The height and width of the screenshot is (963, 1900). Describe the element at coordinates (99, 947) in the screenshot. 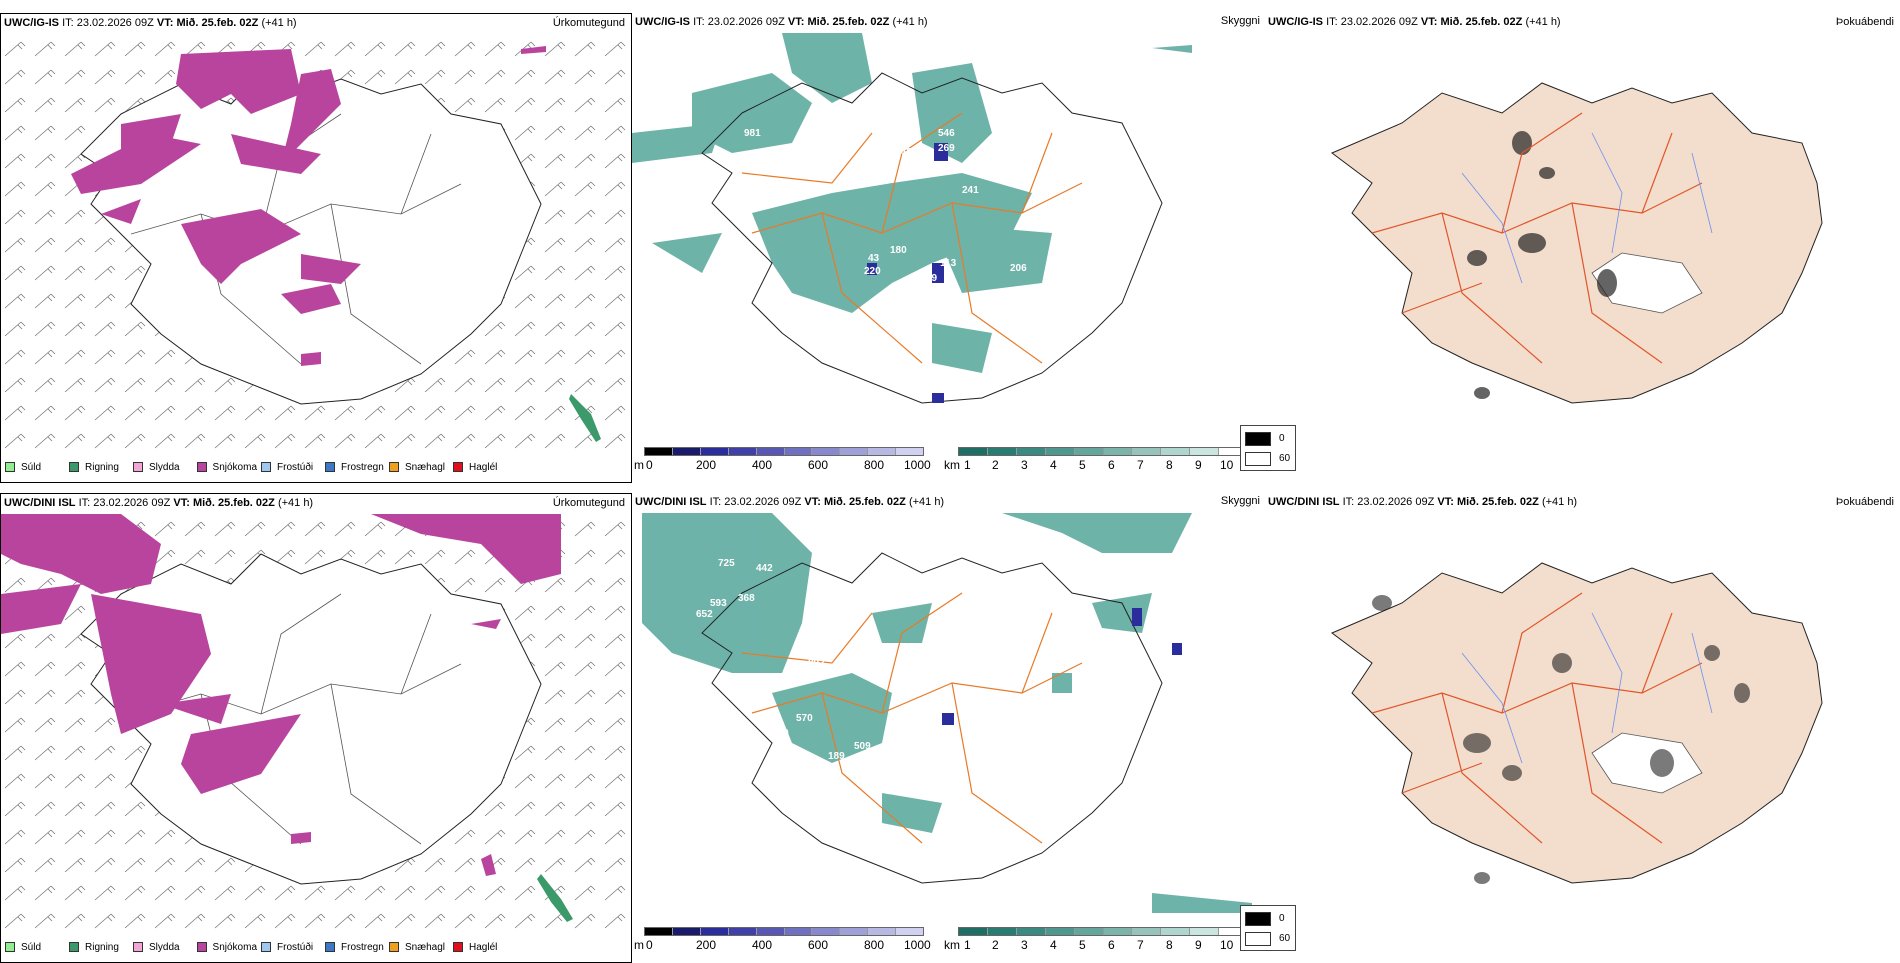

I see `legend-item: Rigning` at that location.